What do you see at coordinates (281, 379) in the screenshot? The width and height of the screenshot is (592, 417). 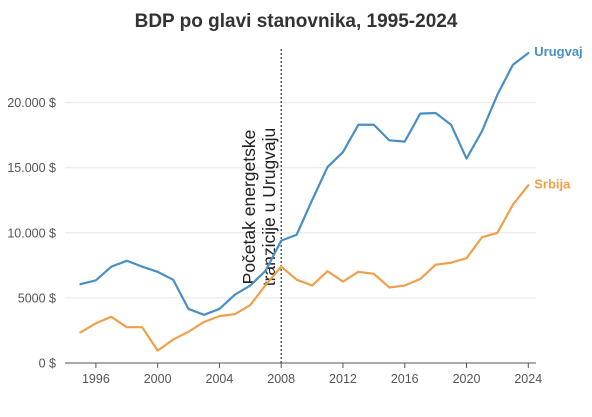 I see `x-tick-label: 2008` at bounding box center [281, 379].